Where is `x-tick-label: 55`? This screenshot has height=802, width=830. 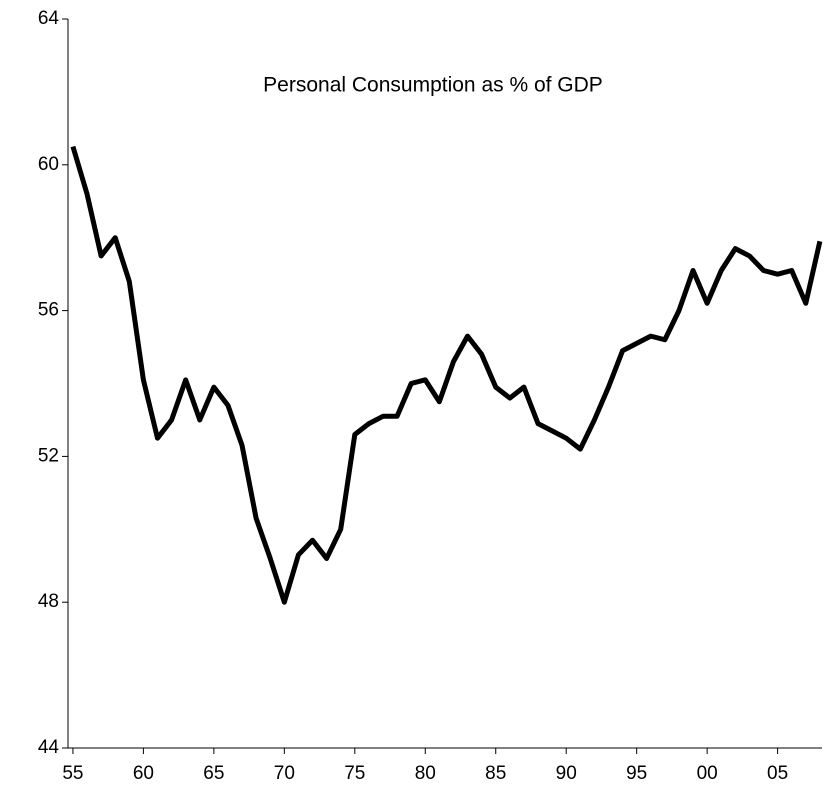
x-tick-label: 55 is located at coordinates (72, 773).